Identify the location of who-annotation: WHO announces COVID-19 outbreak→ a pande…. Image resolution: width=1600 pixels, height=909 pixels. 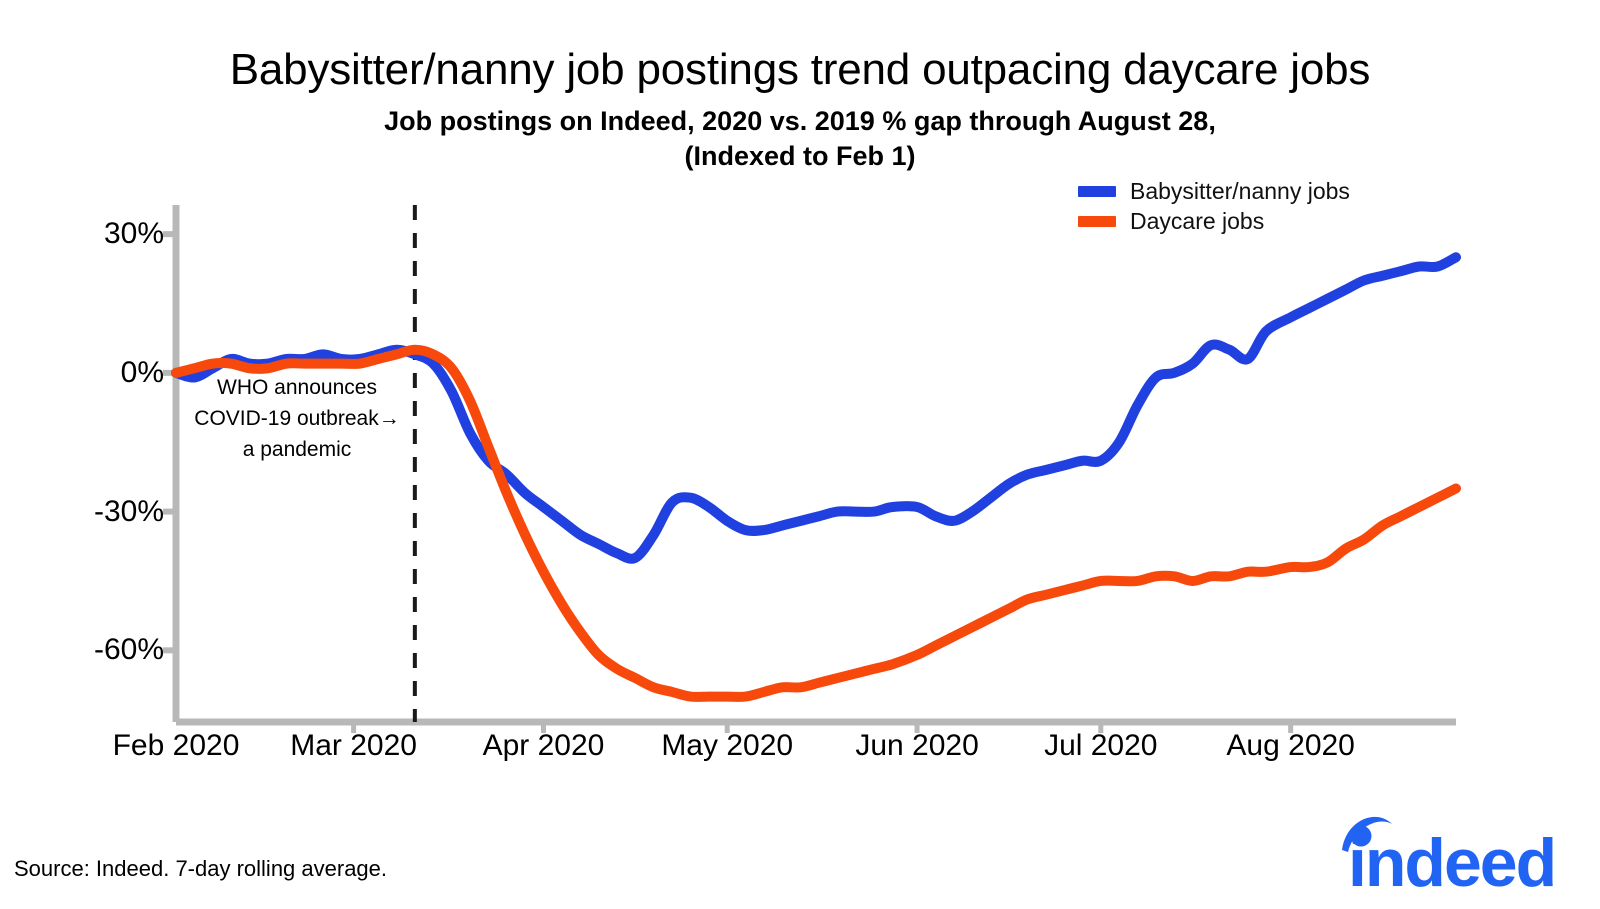
(297, 418).